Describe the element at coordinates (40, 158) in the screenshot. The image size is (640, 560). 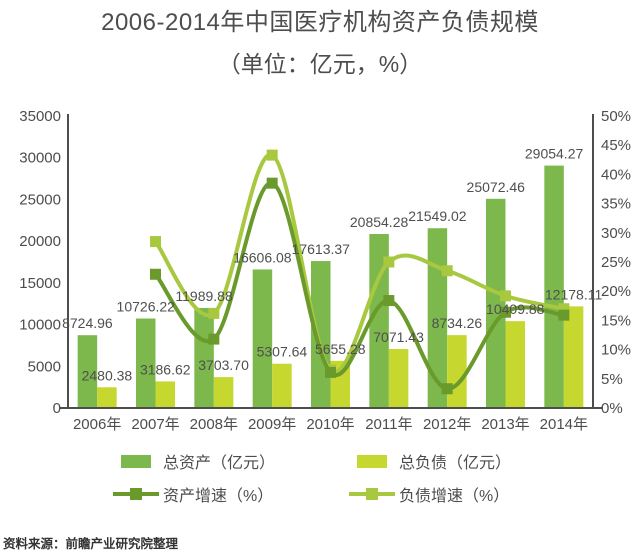
I see `left-axis-tick-30000: 30000` at that location.